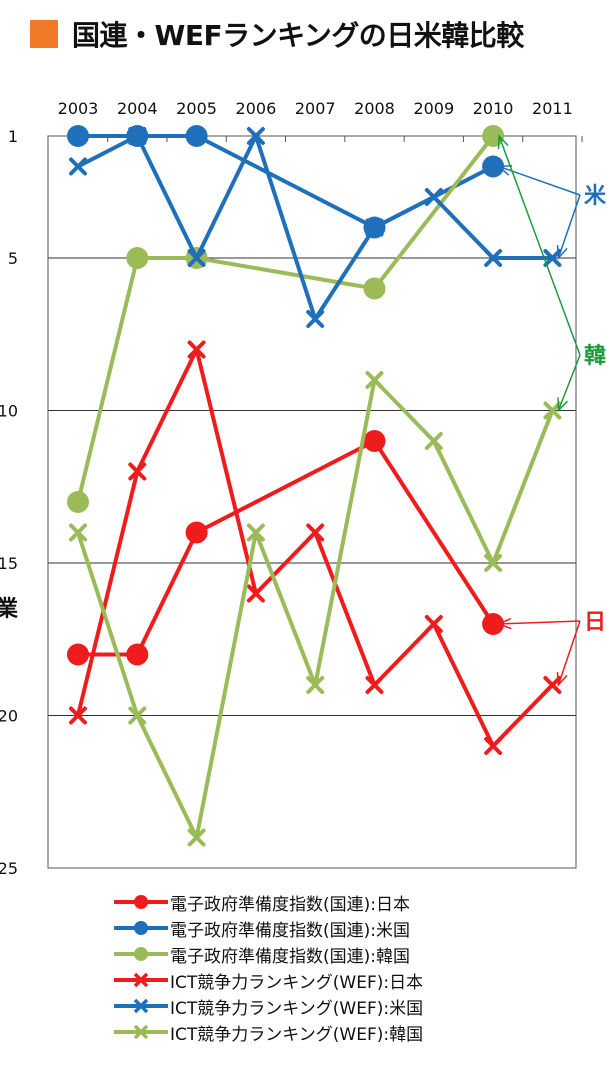  I want to click on legend-label: 電子政府準備度指数(国連):日本, so click(290, 904).